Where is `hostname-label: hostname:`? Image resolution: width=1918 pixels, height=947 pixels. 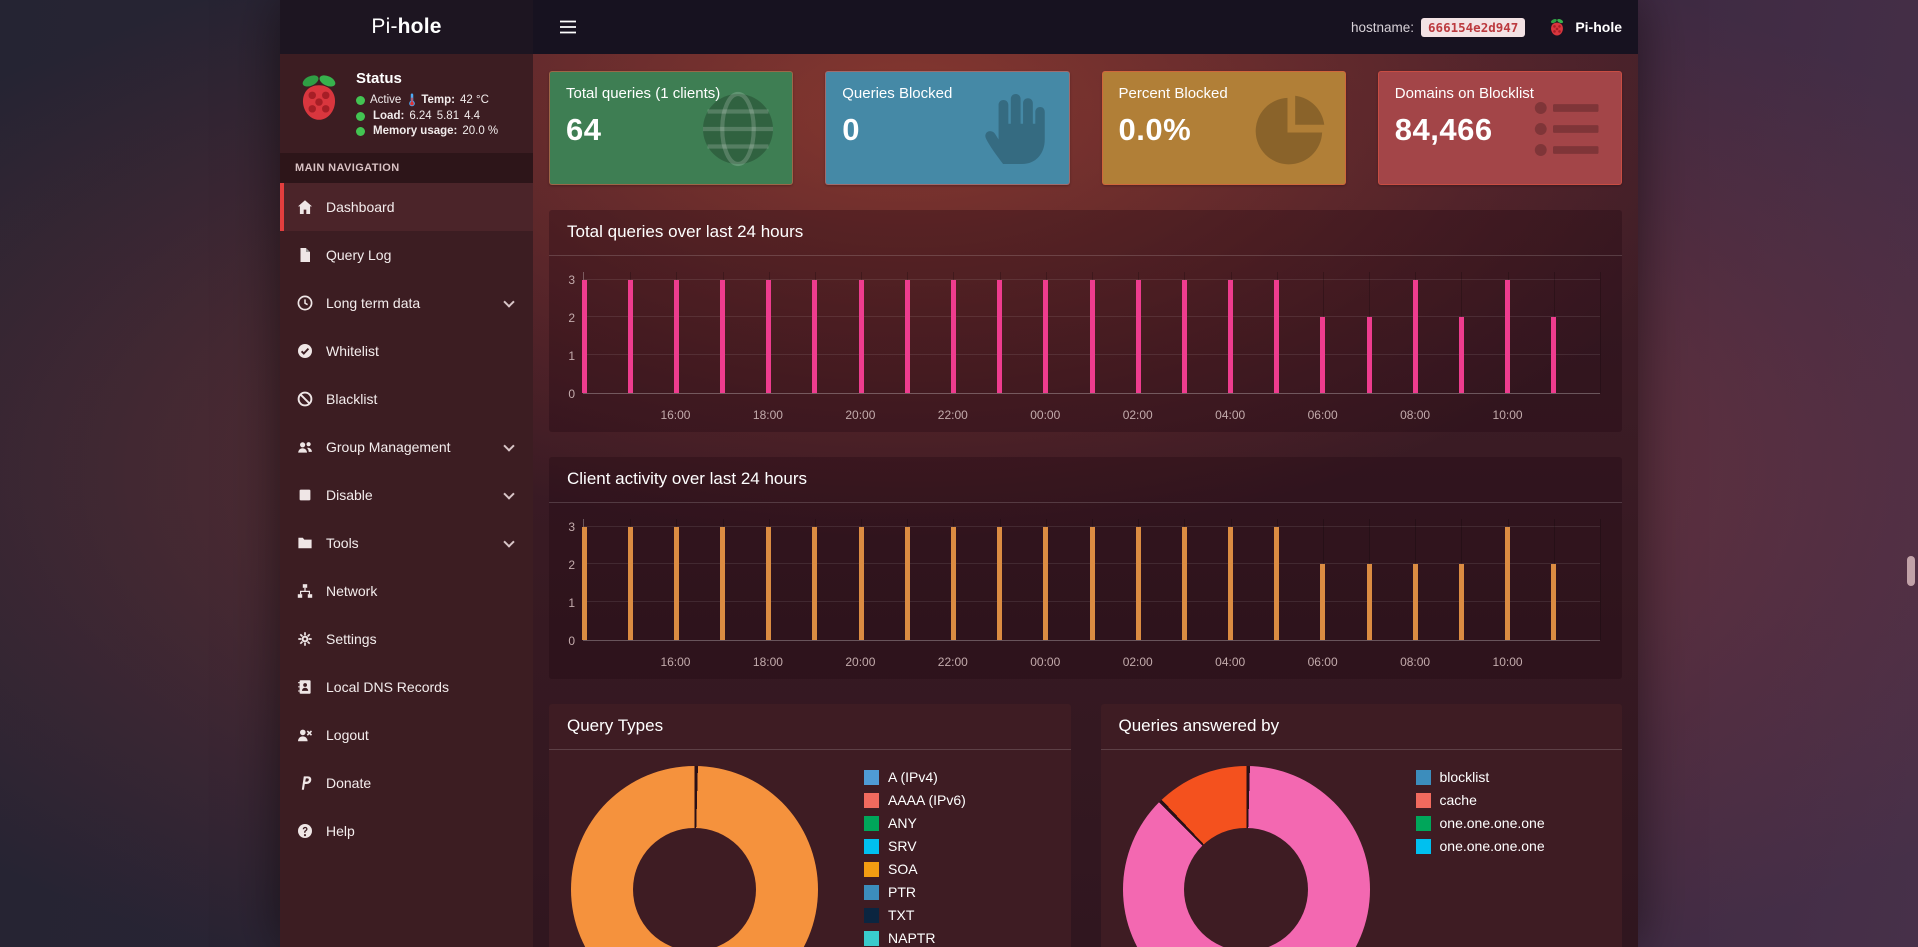
hostname-label: hostname: is located at coordinates (1382, 27).